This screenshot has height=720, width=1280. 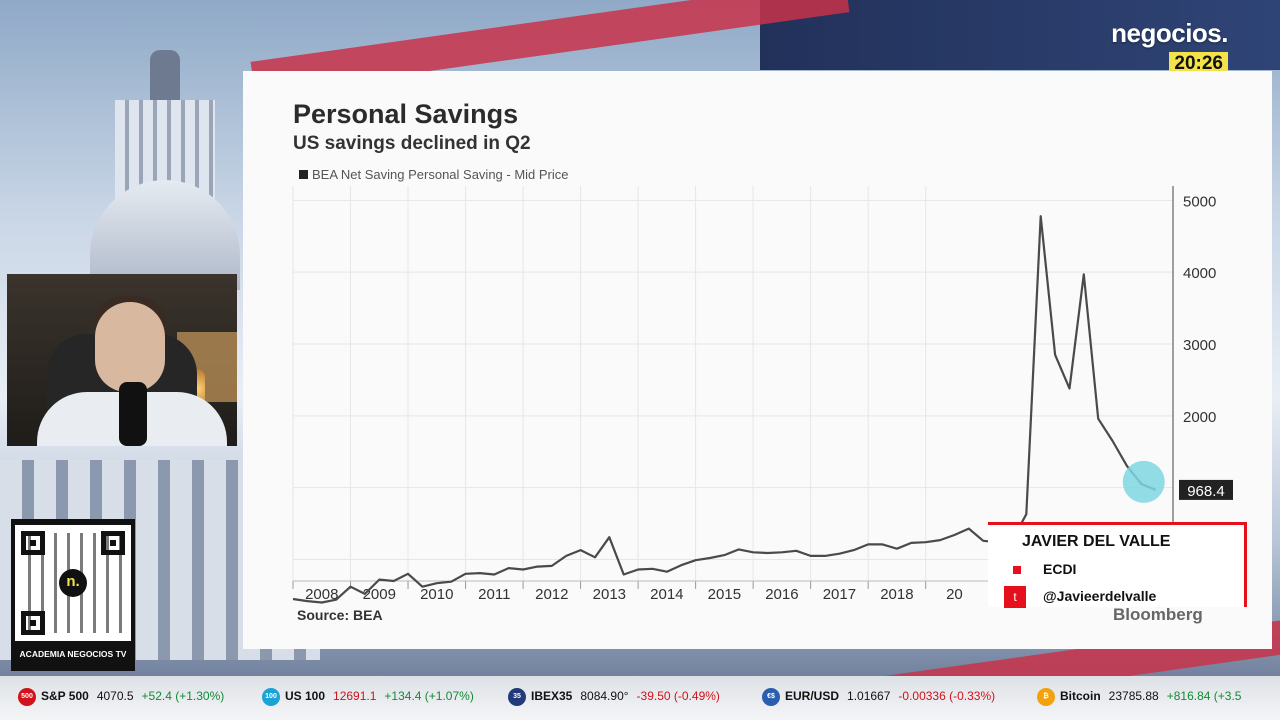 I want to click on bullet-icon, so click(x=1017, y=570).